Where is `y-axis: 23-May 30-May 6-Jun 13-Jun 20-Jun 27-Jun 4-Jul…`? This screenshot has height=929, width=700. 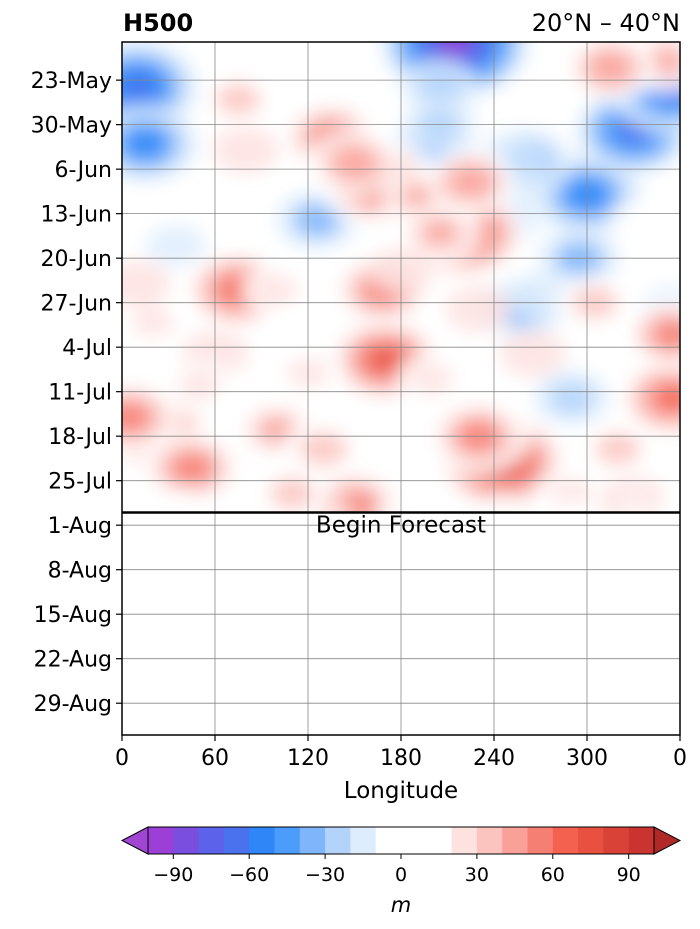
y-axis: 23-May 30-May 6-Jun 13-Jun 20-Jun 27-Jun 4-Jul… is located at coordinates (76, 393).